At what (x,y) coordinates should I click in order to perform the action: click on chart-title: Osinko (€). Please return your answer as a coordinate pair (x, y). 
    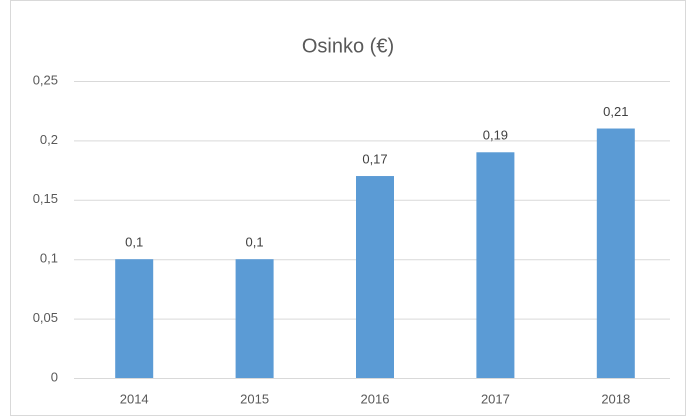
    Looking at the image, I should click on (348, 46).